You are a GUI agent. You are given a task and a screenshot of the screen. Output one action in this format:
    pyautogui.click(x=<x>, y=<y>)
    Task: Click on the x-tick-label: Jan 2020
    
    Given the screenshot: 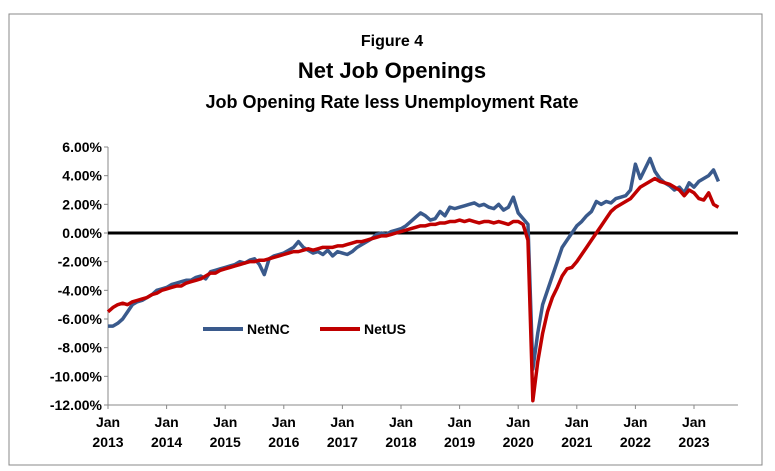 What is the action you would take?
    pyautogui.click(x=518, y=432)
    